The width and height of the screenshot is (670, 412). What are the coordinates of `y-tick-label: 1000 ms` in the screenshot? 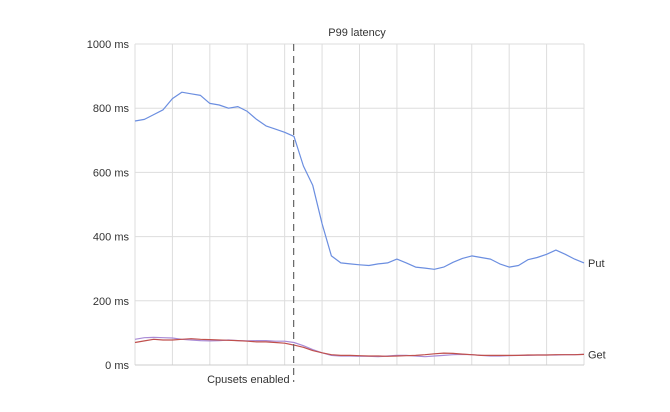 It's located at (108, 45).